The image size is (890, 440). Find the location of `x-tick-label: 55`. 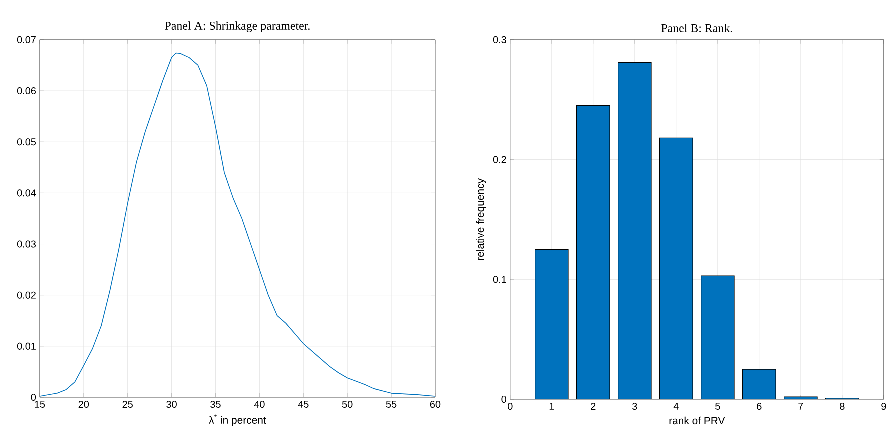

x-tick-label: 55 is located at coordinates (391, 404).